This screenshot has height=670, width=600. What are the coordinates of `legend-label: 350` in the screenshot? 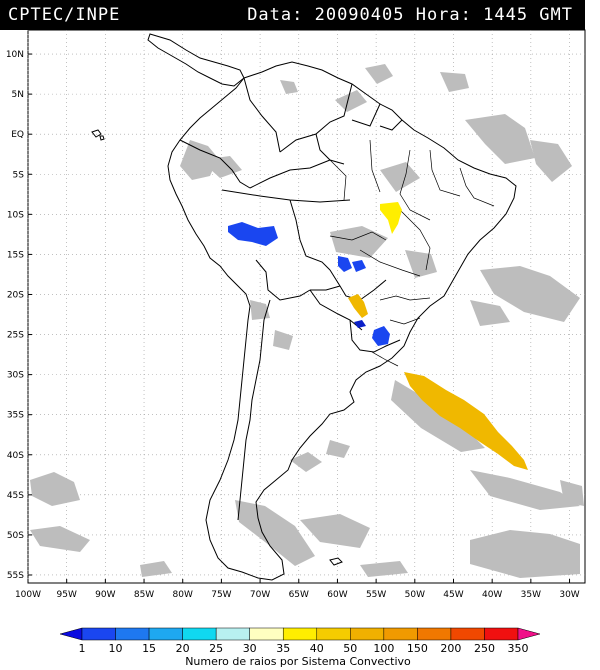 It's located at (518, 648).